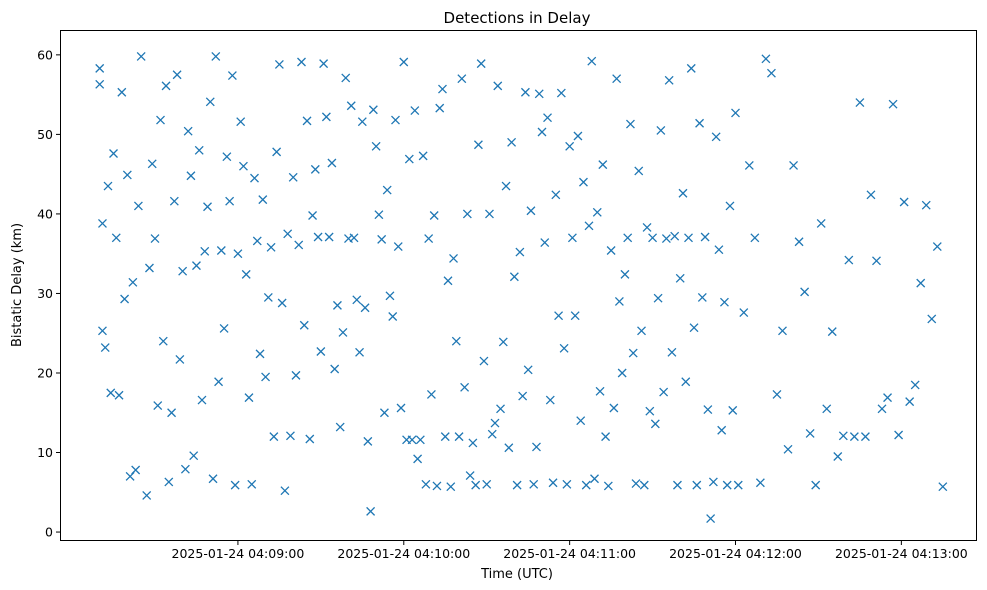  What do you see at coordinates (901, 553) in the screenshot?
I see `x-tick-label: 2025-01-24 04:13:00` at bounding box center [901, 553].